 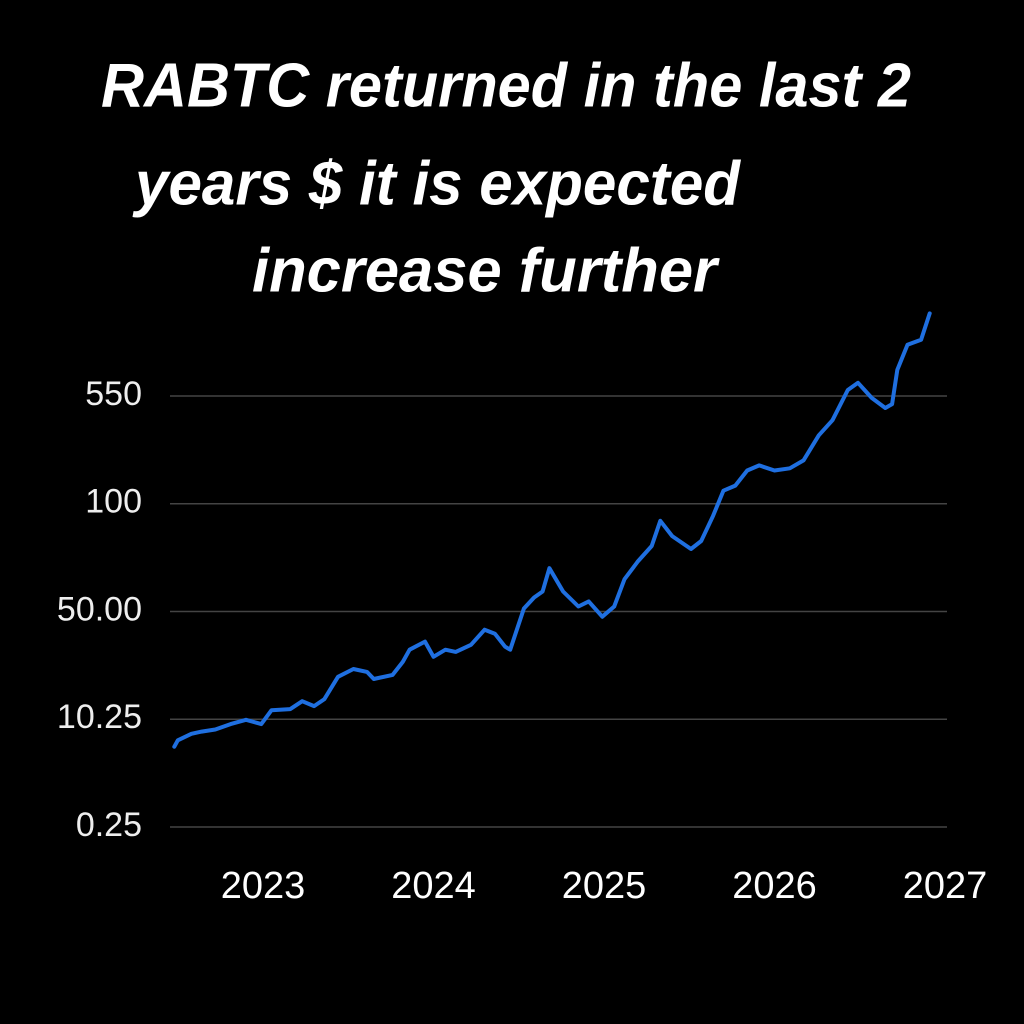 What do you see at coordinates (486, 270) in the screenshot?
I see `chart-title: increase further` at bounding box center [486, 270].